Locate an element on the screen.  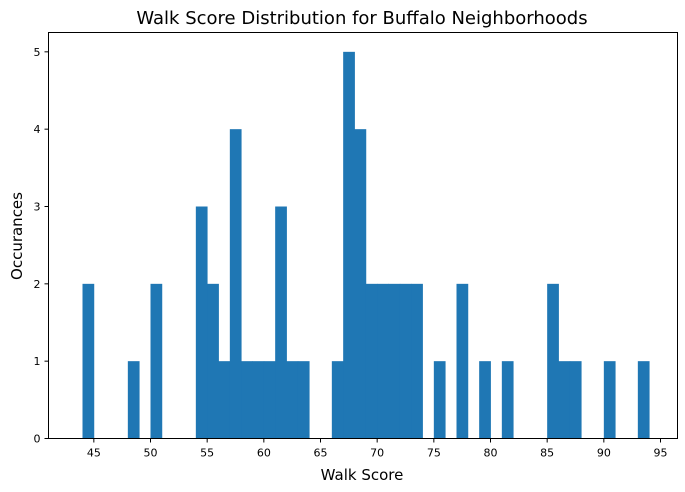
y-axis-label: Occurances is located at coordinates (17, 236).